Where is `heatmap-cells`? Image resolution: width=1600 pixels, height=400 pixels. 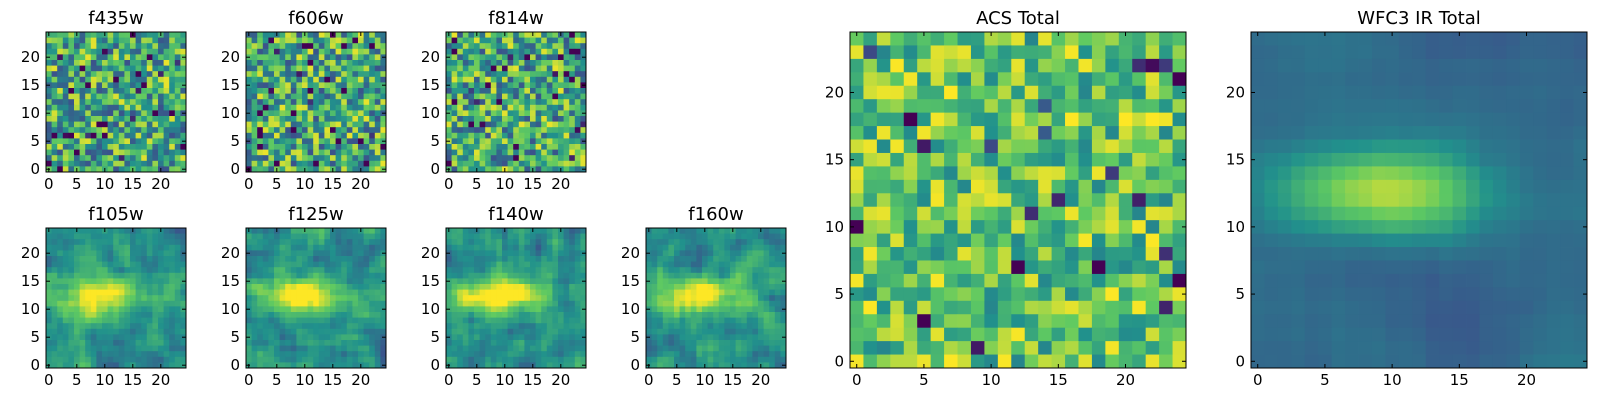
heatmap-cells is located at coordinates (516, 298).